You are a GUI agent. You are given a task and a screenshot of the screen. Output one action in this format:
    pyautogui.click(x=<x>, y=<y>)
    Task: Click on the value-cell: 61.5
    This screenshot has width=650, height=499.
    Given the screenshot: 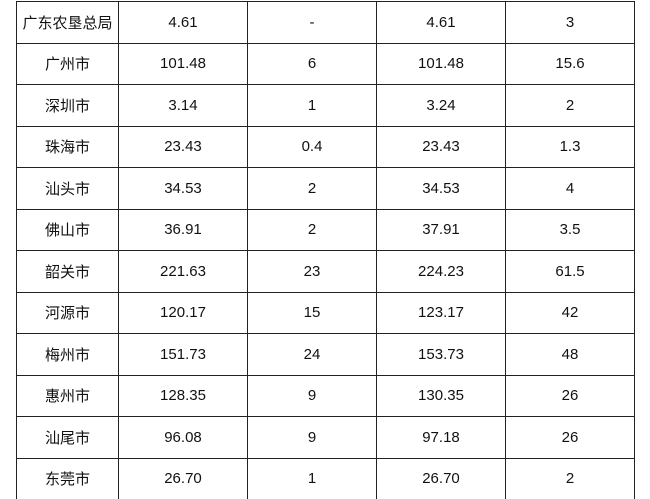 What is the action you would take?
    pyautogui.click(x=570, y=271)
    